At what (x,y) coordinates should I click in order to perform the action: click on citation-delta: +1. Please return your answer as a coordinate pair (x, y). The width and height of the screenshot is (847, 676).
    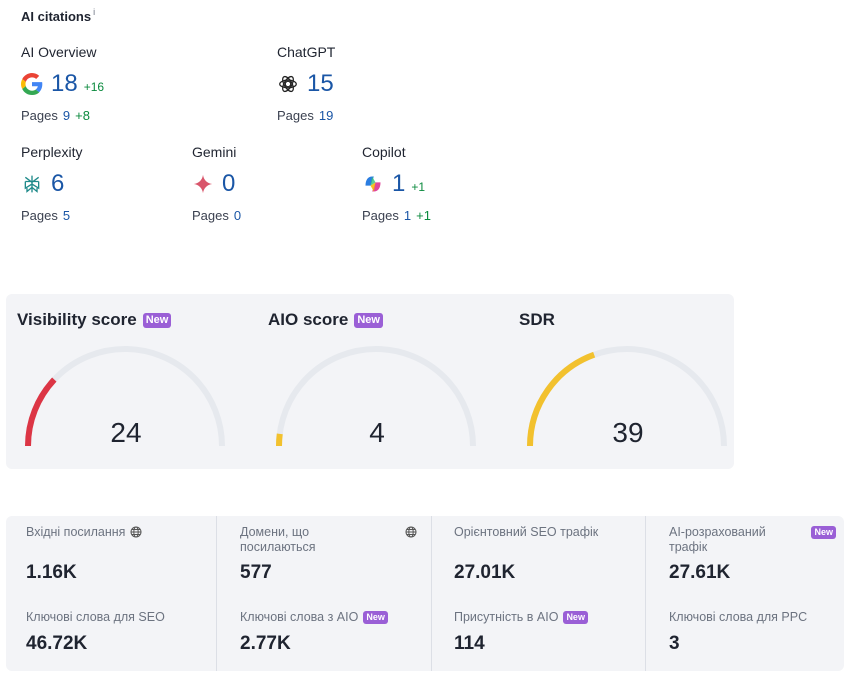
    Looking at the image, I should click on (418, 187).